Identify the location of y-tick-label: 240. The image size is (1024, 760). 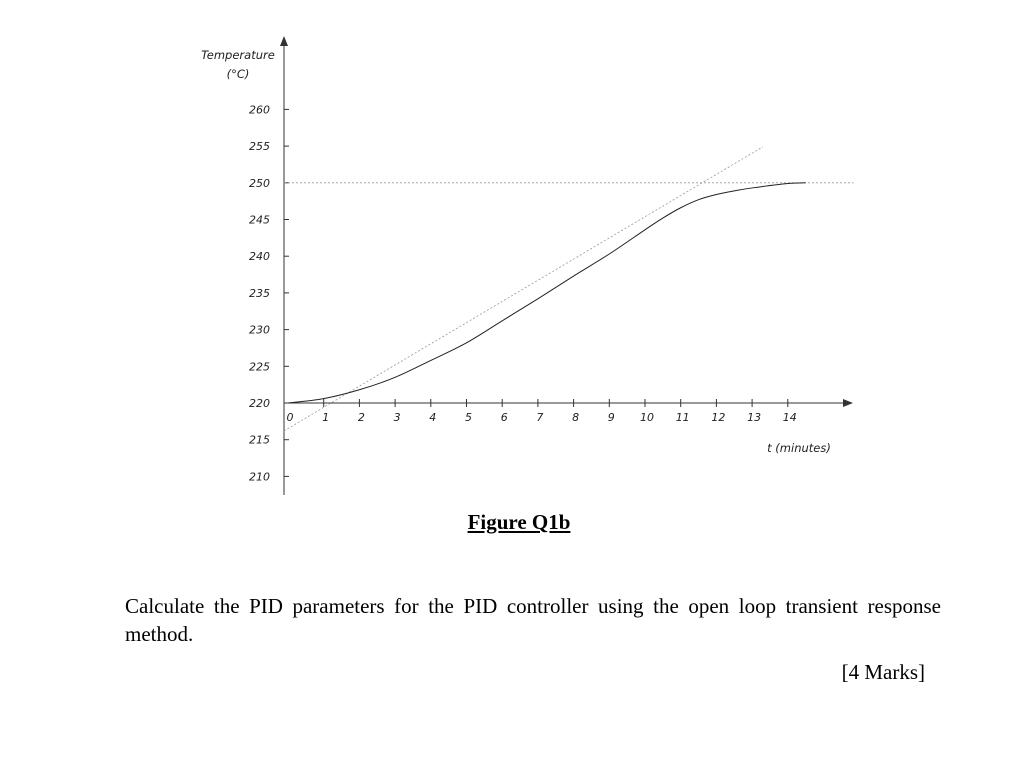
(259, 256).